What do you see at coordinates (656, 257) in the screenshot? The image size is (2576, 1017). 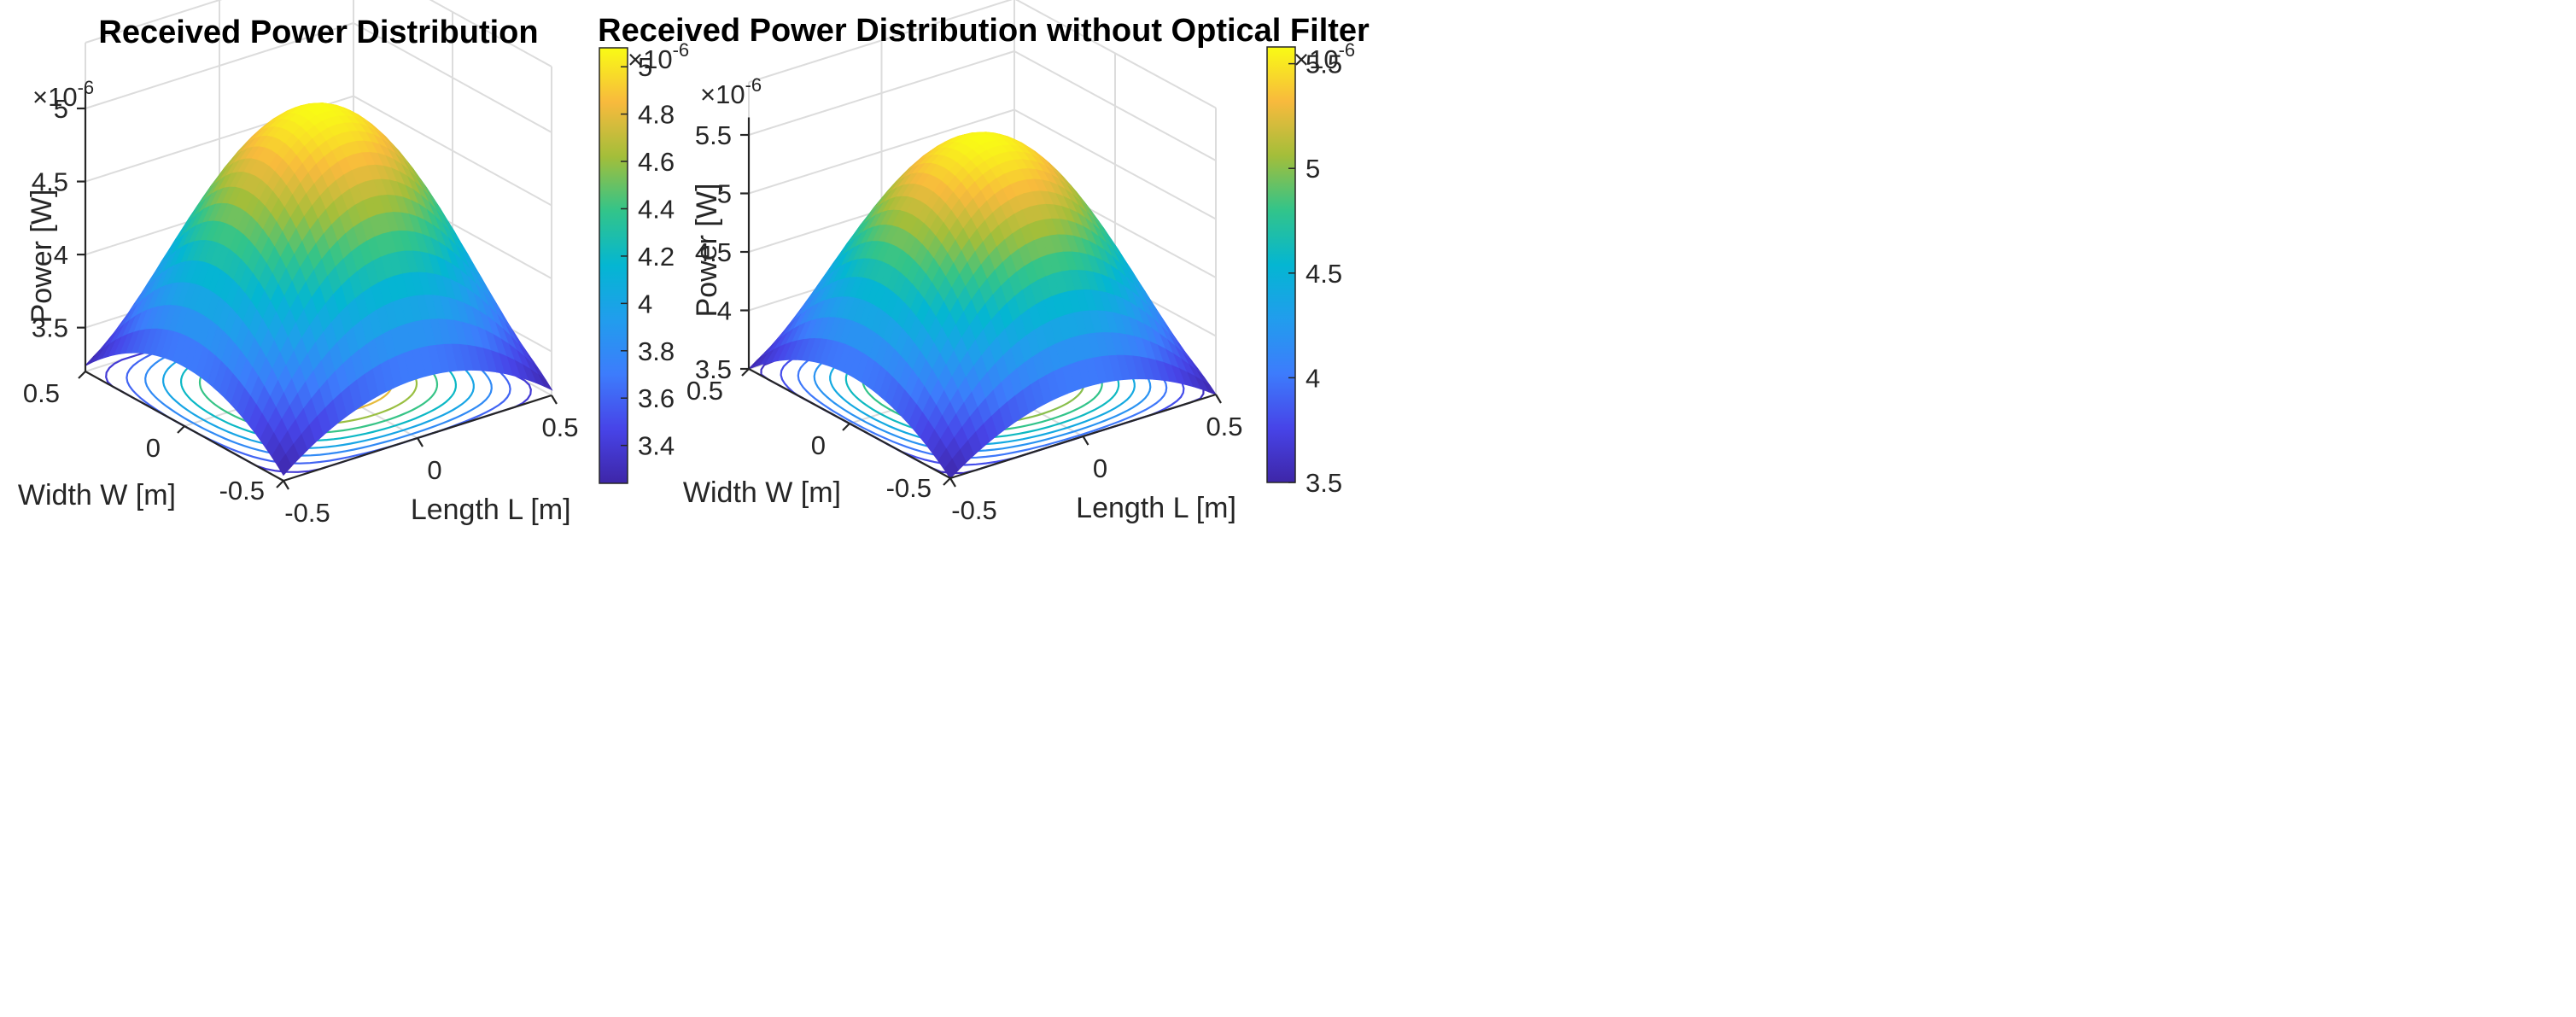 I see `colorbar-tick-label: 4.2` at bounding box center [656, 257].